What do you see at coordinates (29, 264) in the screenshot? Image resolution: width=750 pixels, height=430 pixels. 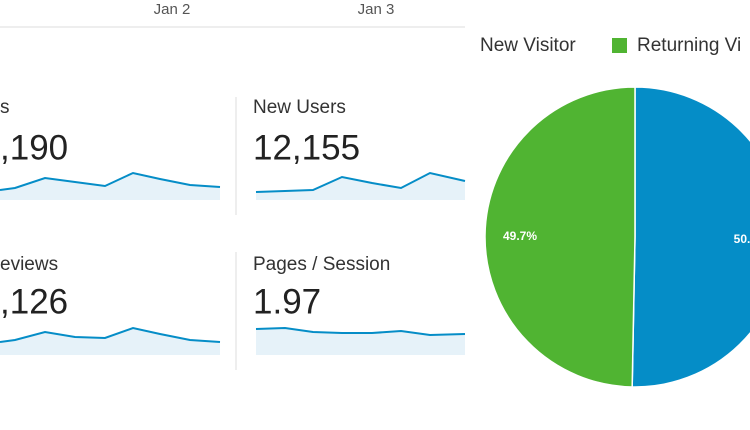 I see `metric-label: eviews` at bounding box center [29, 264].